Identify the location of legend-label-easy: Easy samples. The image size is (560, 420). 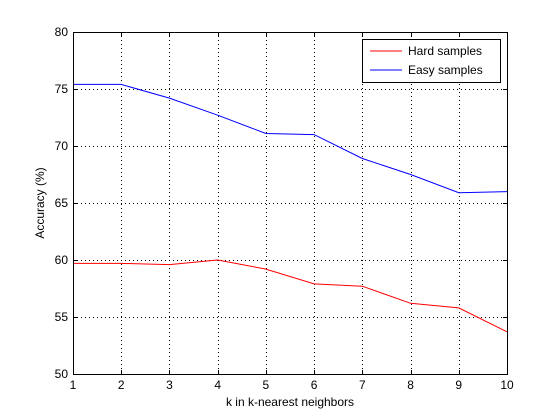
(445, 70).